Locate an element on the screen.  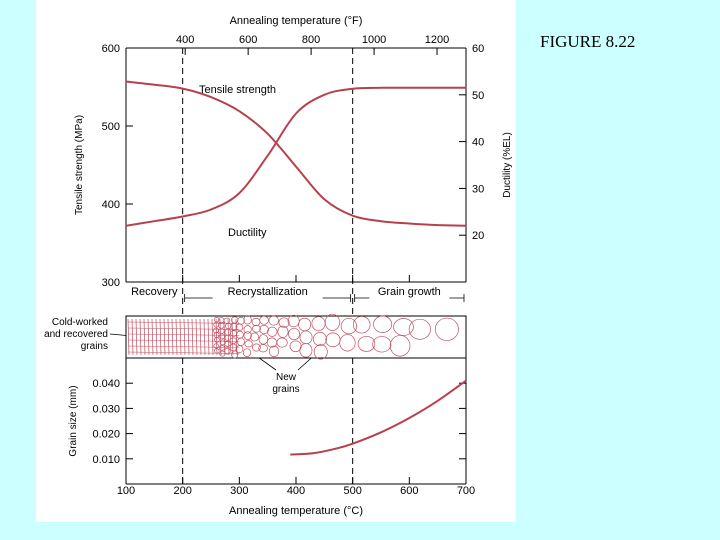
ductility-label: Ductility is located at coordinates (247, 233).